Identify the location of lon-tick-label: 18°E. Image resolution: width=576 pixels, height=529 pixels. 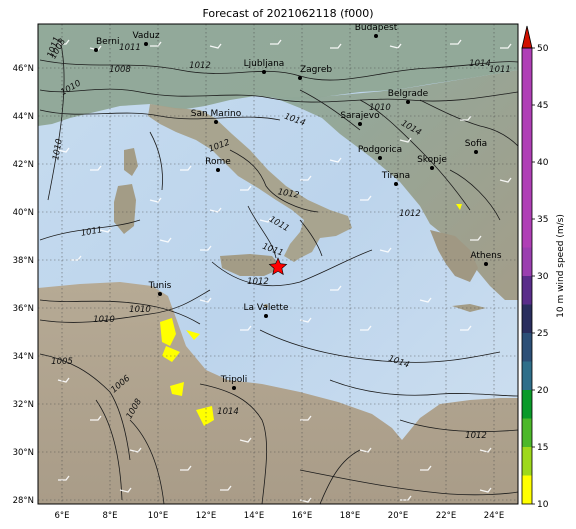
(350, 516).